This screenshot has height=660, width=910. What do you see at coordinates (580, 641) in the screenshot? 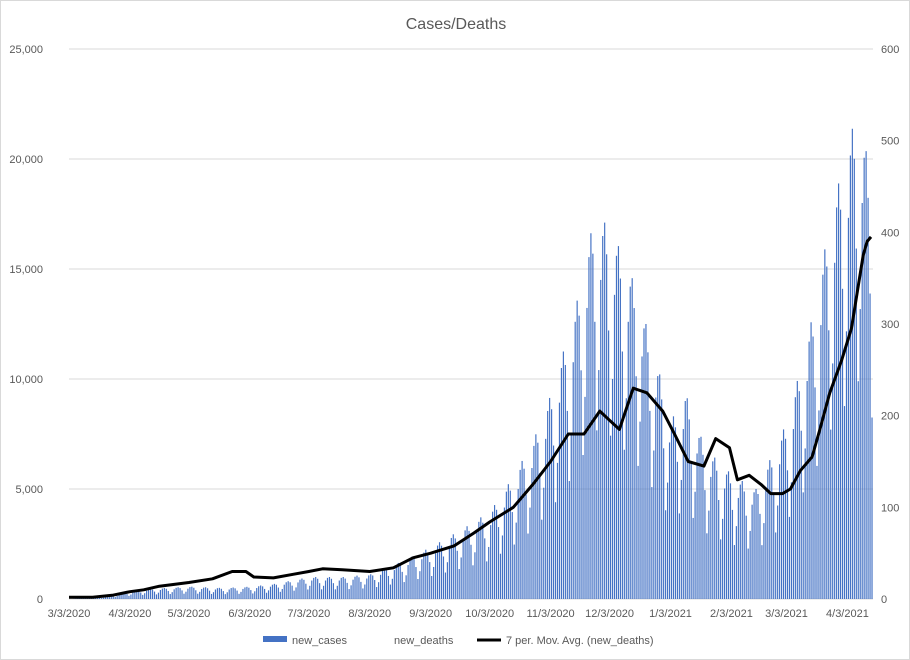
I see `legend-label-moving-average: 7 per. Mov. Avg. (new_deaths)` at bounding box center [580, 641].